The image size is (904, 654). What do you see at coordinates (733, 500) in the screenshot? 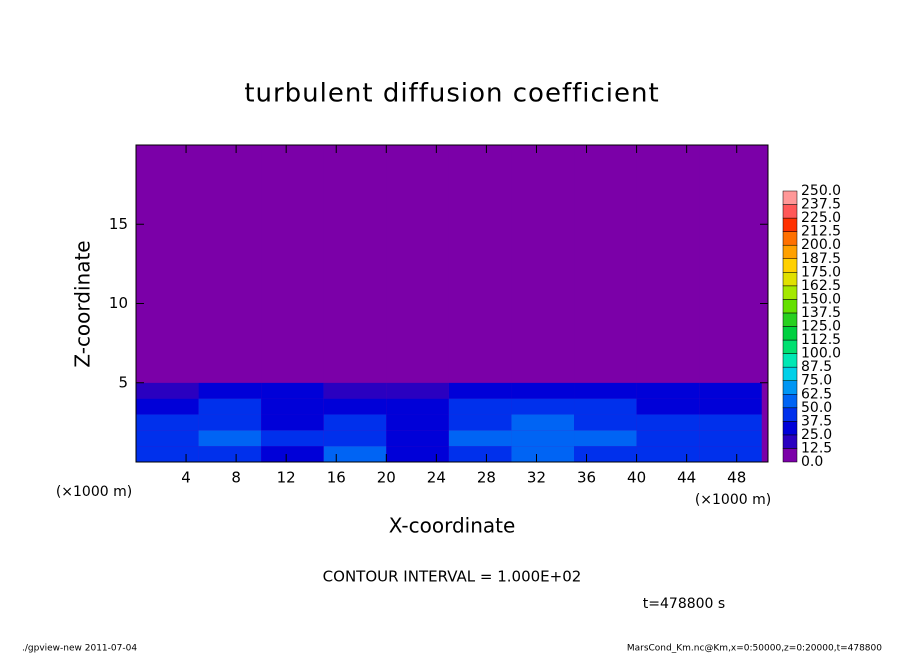
I see `x-unit: (×1000 m)` at bounding box center [733, 500].